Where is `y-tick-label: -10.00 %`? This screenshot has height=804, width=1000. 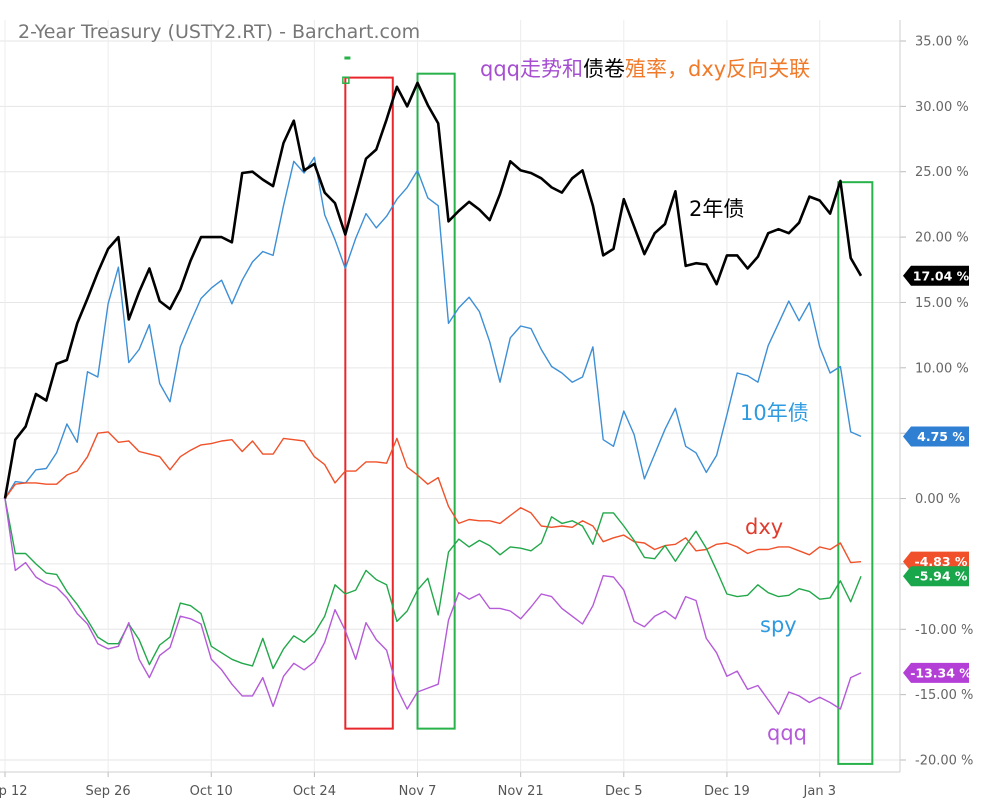 y-tick-label: -10.00 % is located at coordinates (944, 630).